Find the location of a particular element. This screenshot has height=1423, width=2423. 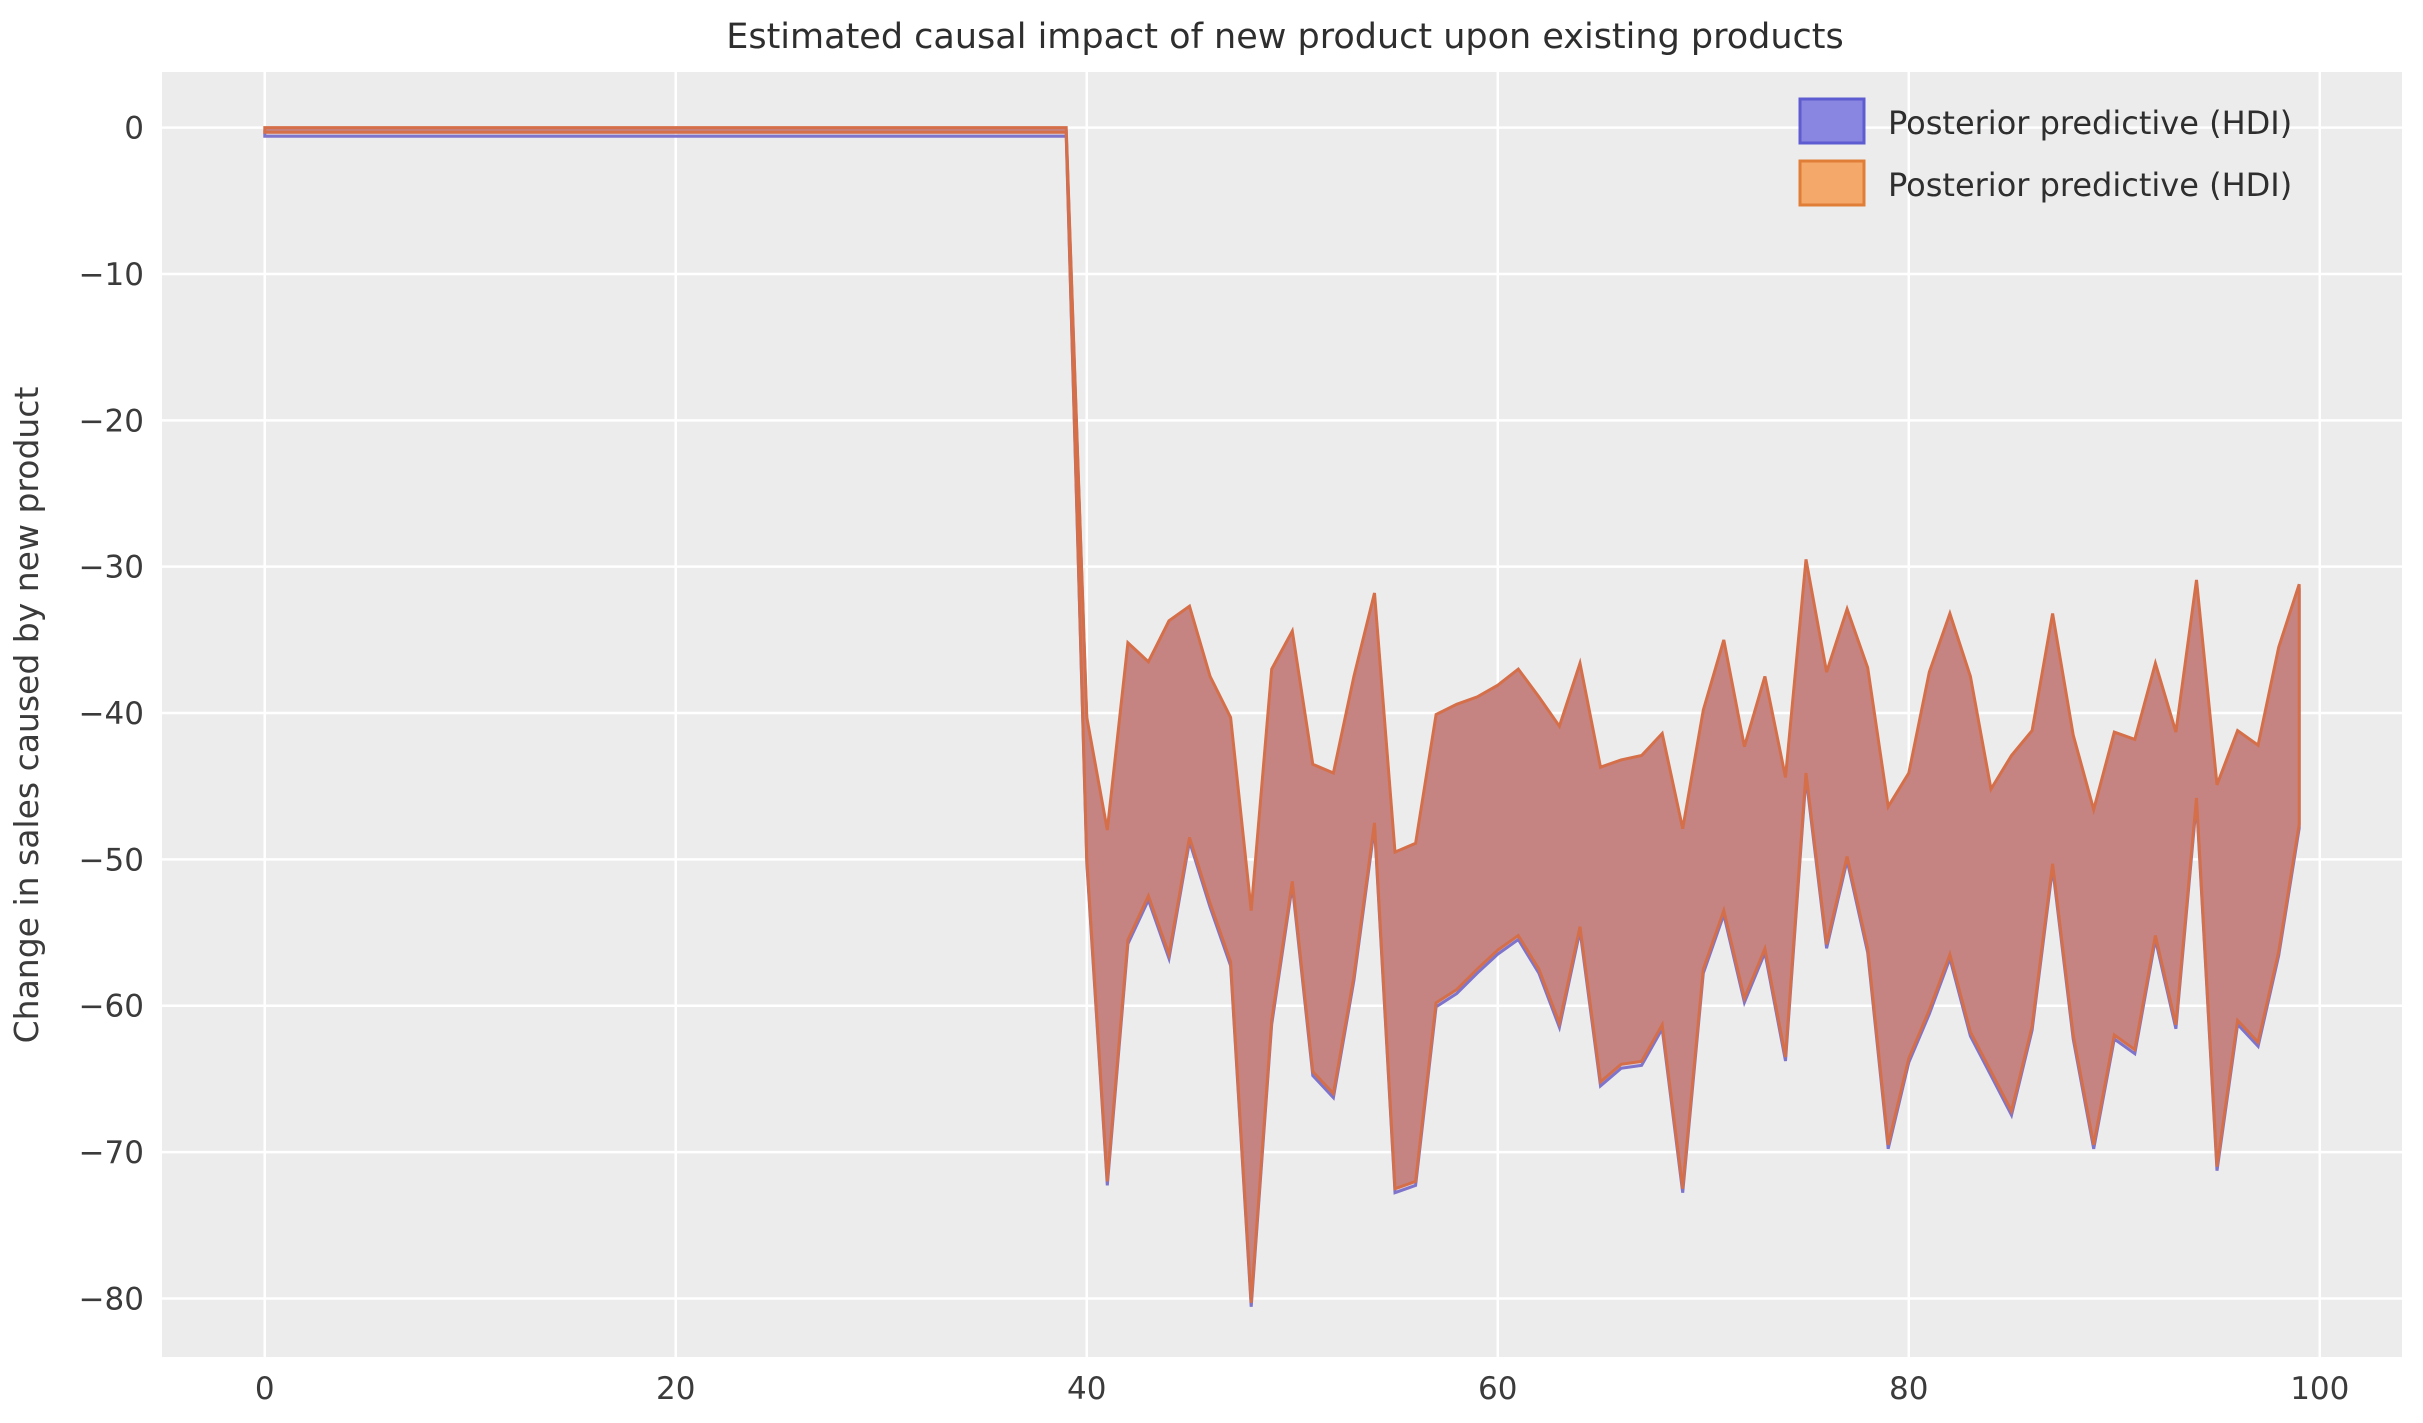

x-tick-label: 100 is located at coordinates (2319, 1389).